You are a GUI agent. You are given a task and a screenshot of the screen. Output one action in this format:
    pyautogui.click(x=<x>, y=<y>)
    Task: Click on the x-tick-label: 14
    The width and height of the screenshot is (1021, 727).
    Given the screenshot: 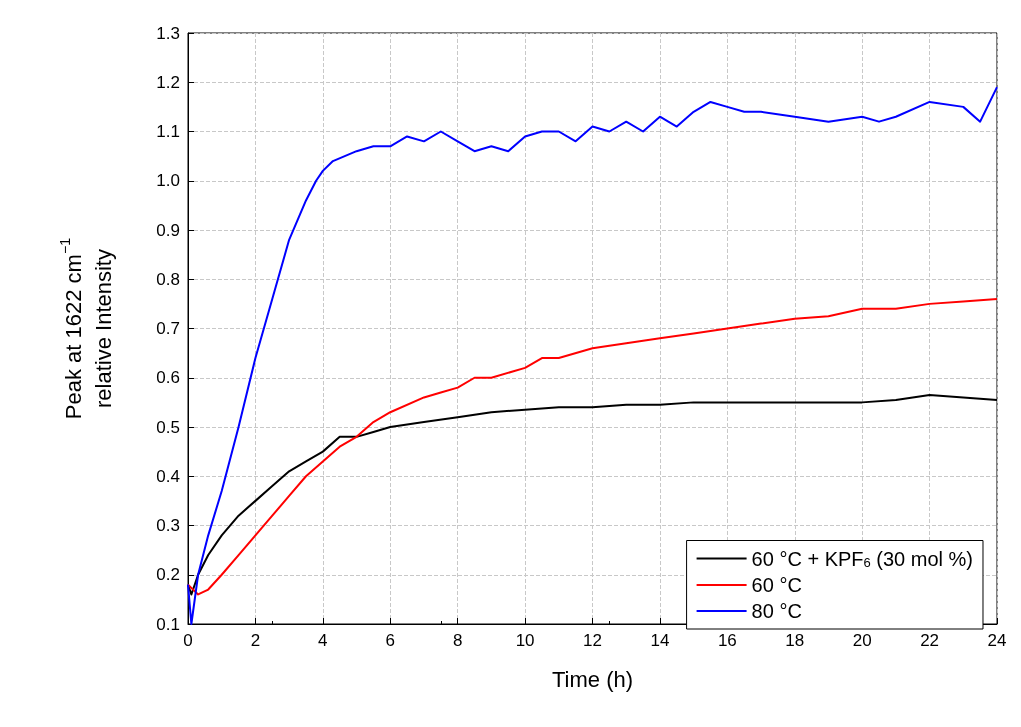 What is the action you would take?
    pyautogui.click(x=660, y=640)
    